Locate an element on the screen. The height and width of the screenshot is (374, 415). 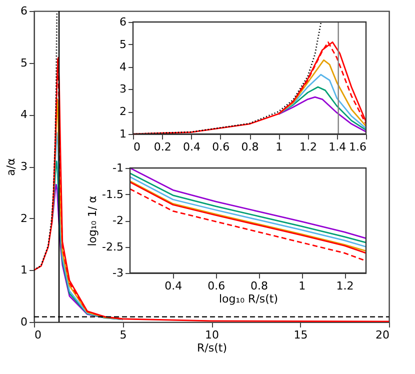
x-tick-label: 20 is located at coordinates (383, 335).